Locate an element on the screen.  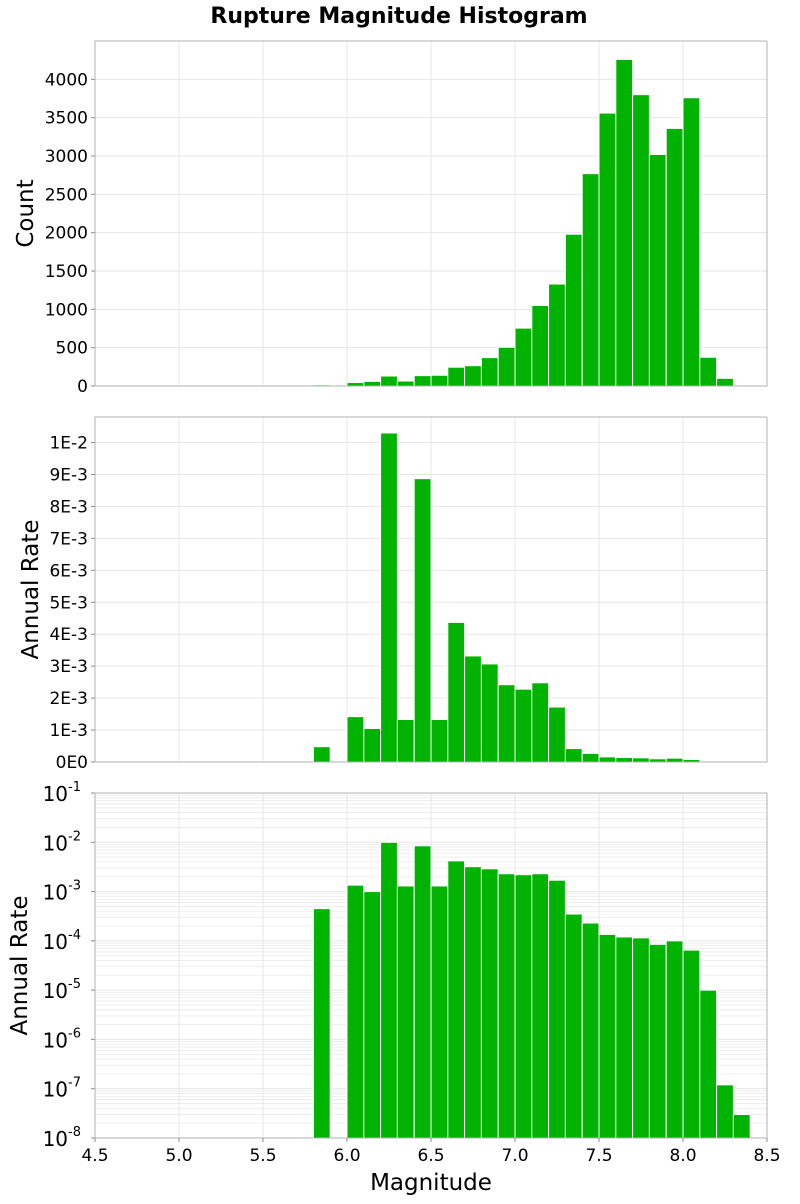
y-tick-label: 1500 is located at coordinates (66, 272).